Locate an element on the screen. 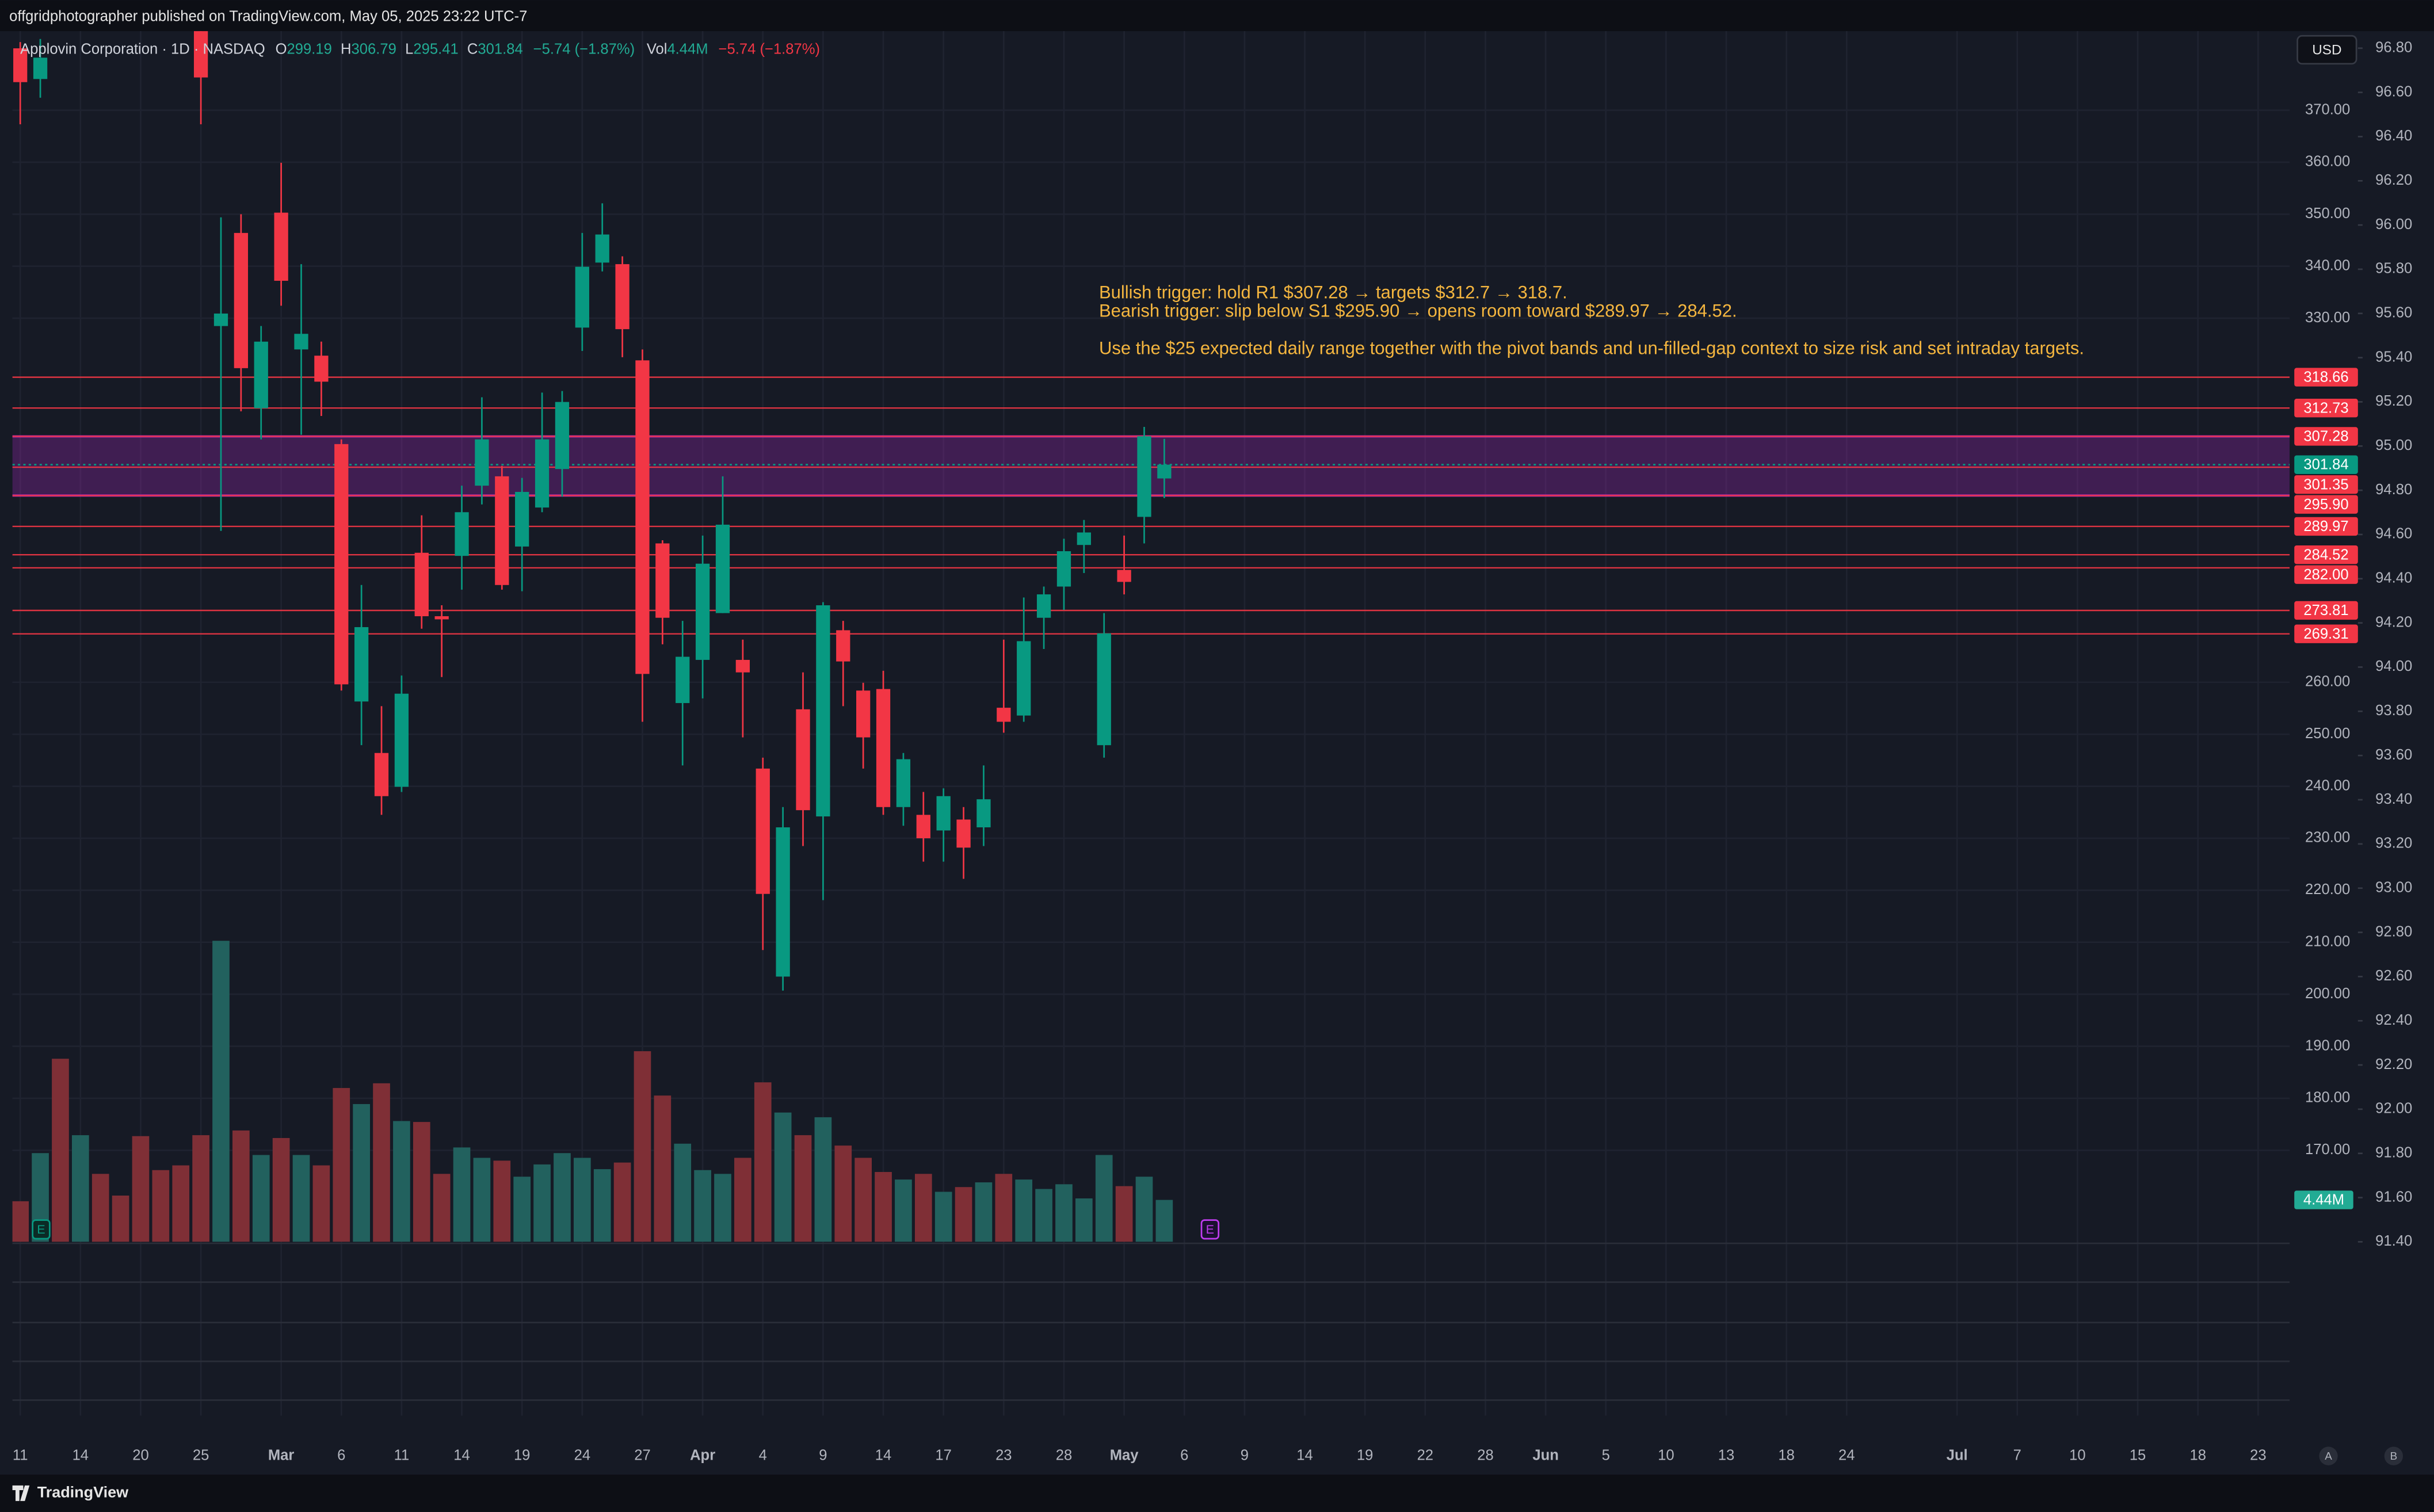 This screenshot has height=1512, width=2434. price-tag-label: 273.81 is located at coordinates (2326, 610).